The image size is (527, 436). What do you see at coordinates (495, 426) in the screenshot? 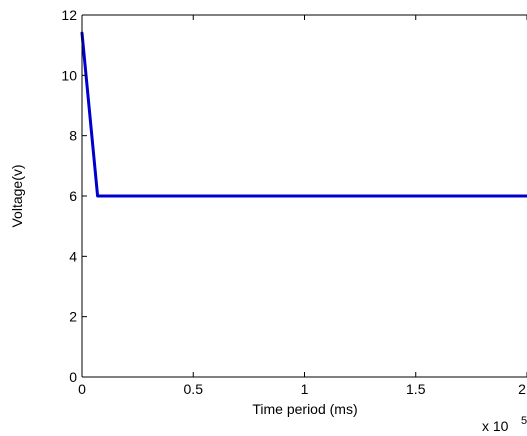
I see `x-exponent-base: x 10` at bounding box center [495, 426].